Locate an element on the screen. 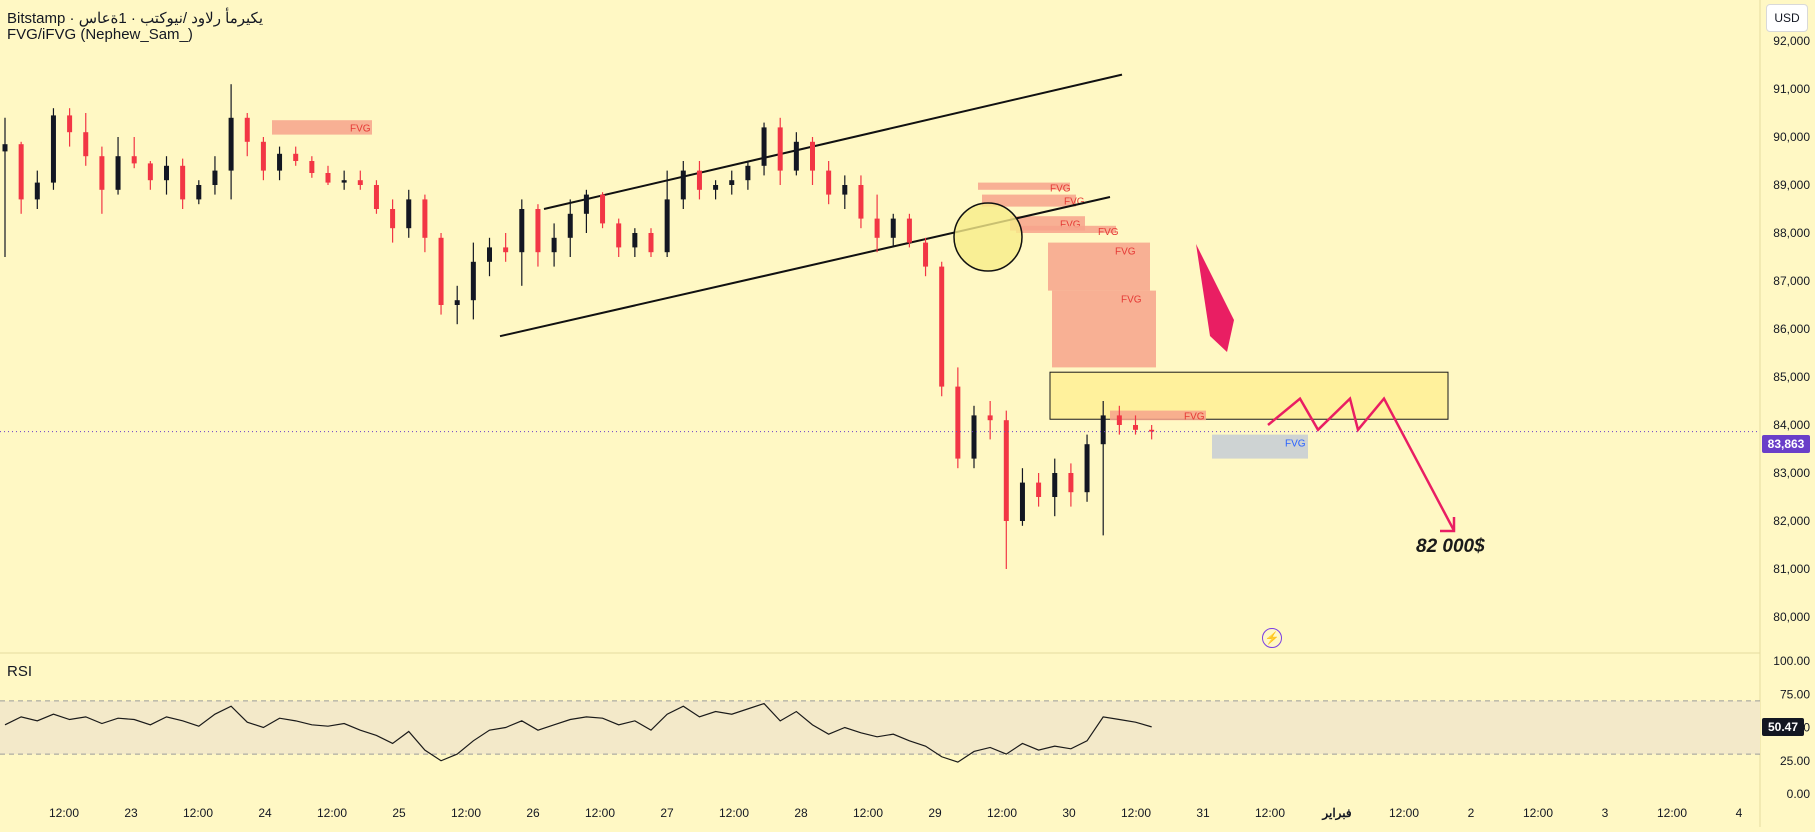 The height and width of the screenshot is (832, 1815). rsi-tick-label: 100.00 is located at coordinates (1791, 661).